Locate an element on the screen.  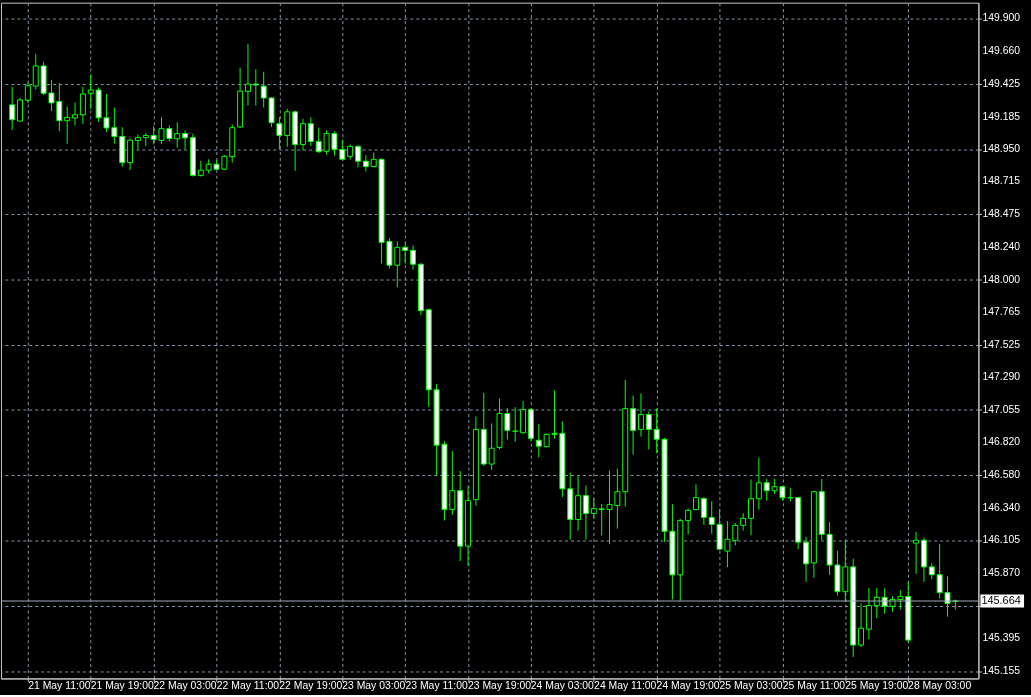
y-tick-label: 145.155 is located at coordinates (1001, 670).